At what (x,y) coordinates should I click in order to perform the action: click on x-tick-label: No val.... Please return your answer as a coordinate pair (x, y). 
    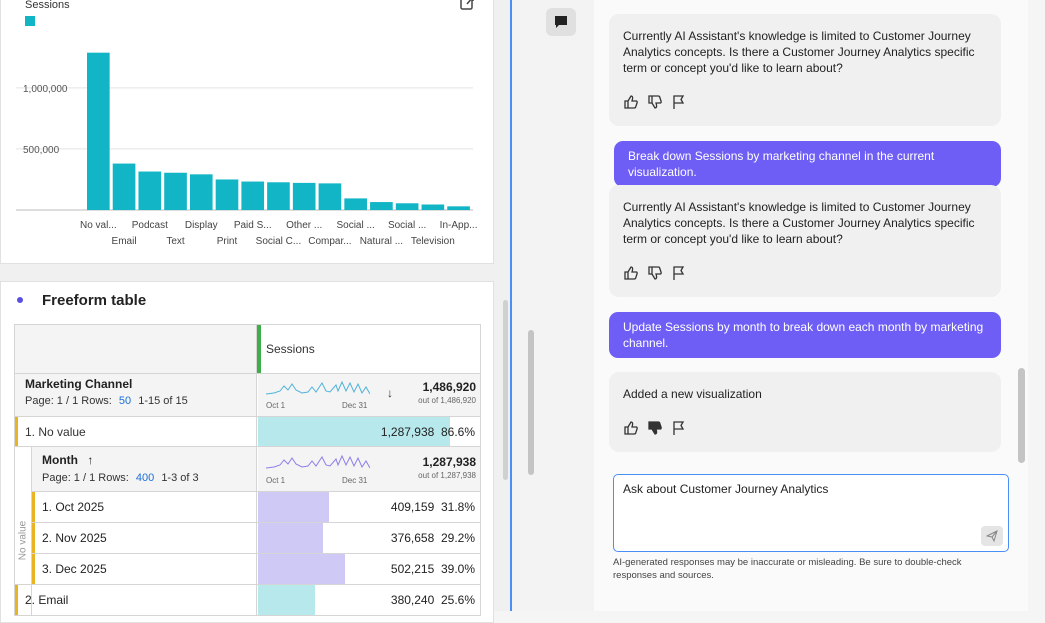
    Looking at the image, I should click on (98, 225).